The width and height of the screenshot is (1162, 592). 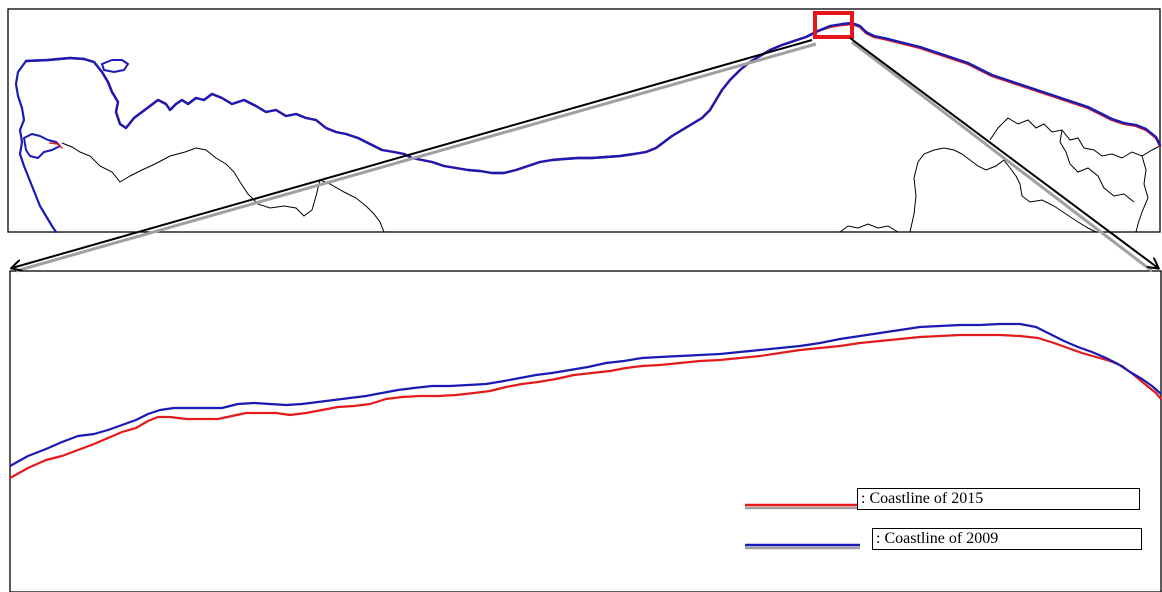 I want to click on right-connector-arrow, so click(x=1003, y=152).